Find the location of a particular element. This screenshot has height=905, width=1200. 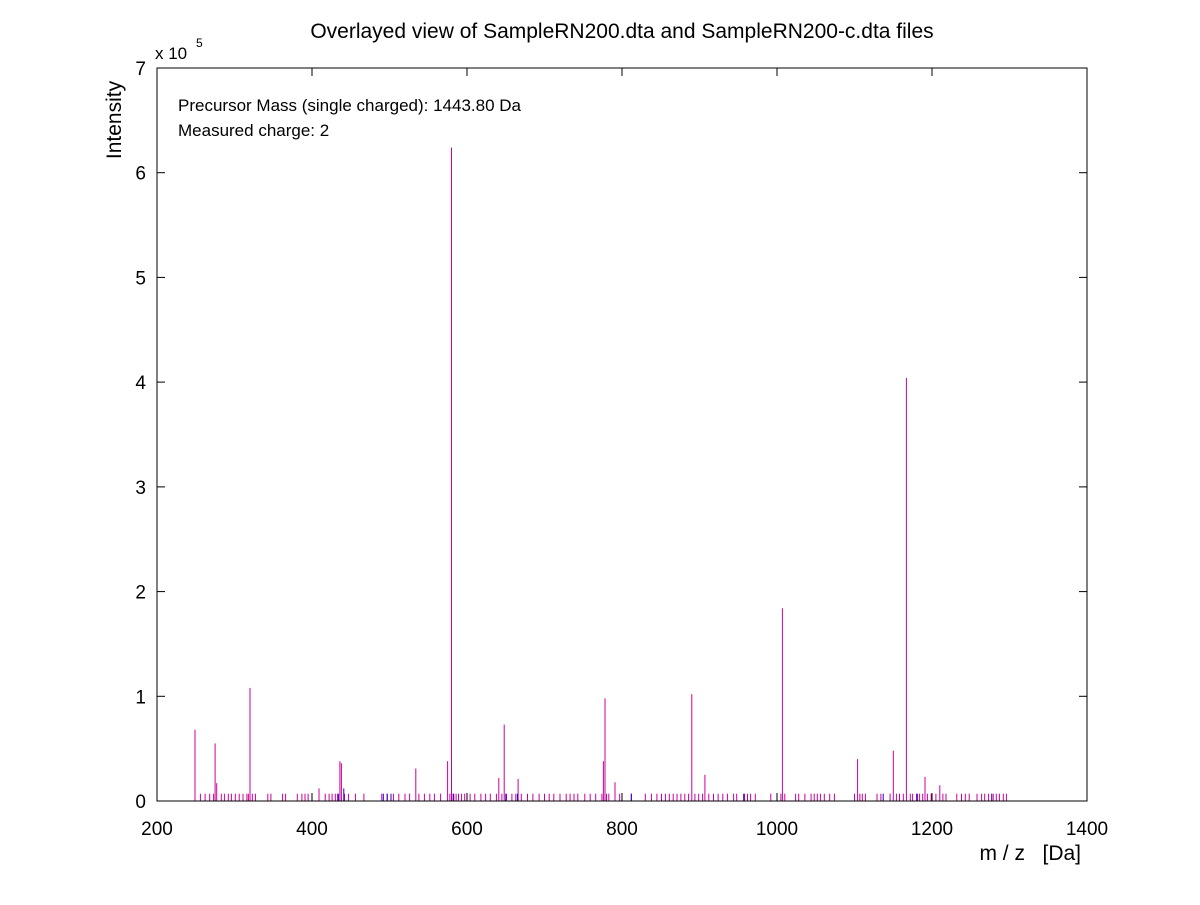

y-tick-label: 4 is located at coordinates (140, 383).